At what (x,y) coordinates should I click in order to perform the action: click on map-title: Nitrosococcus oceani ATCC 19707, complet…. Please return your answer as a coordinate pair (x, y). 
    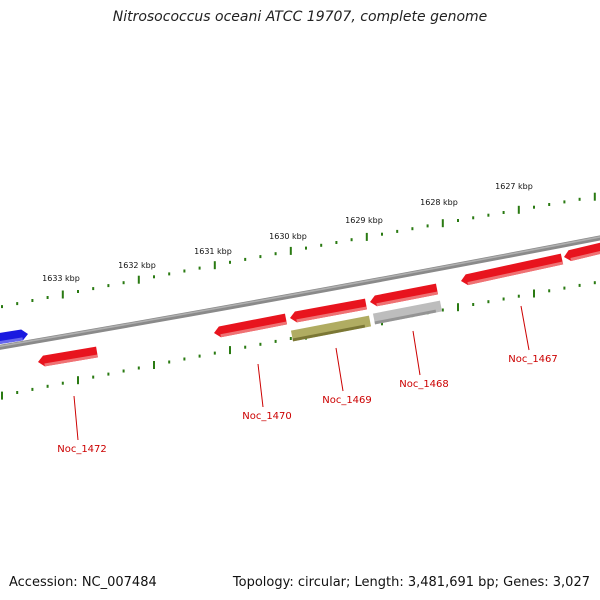
    Looking at the image, I should click on (300, 17).